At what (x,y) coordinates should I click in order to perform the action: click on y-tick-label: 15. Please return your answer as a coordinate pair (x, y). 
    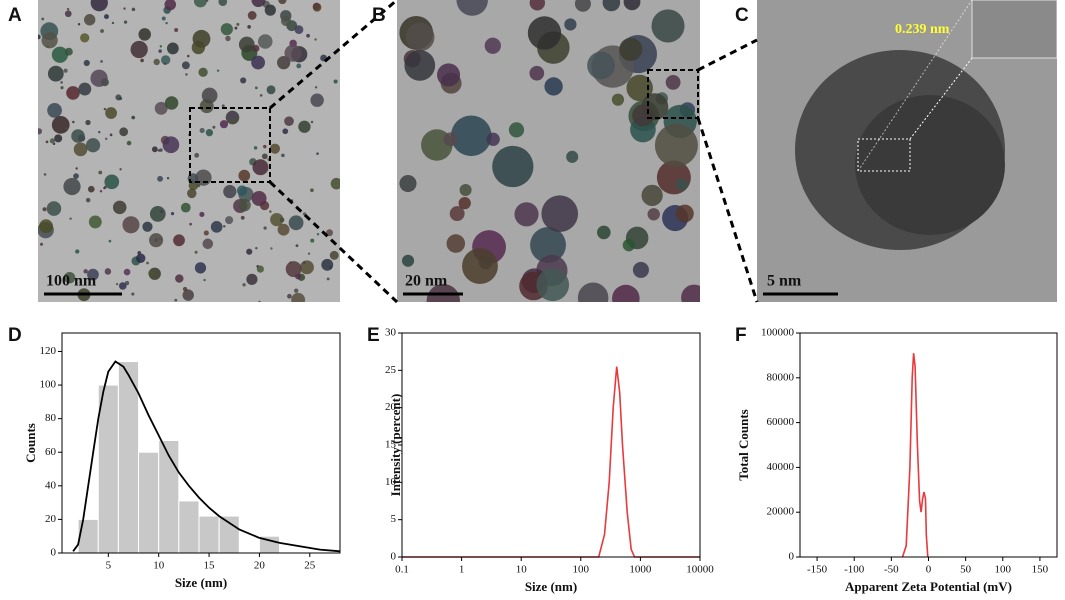
    Looking at the image, I should click on (391, 445).